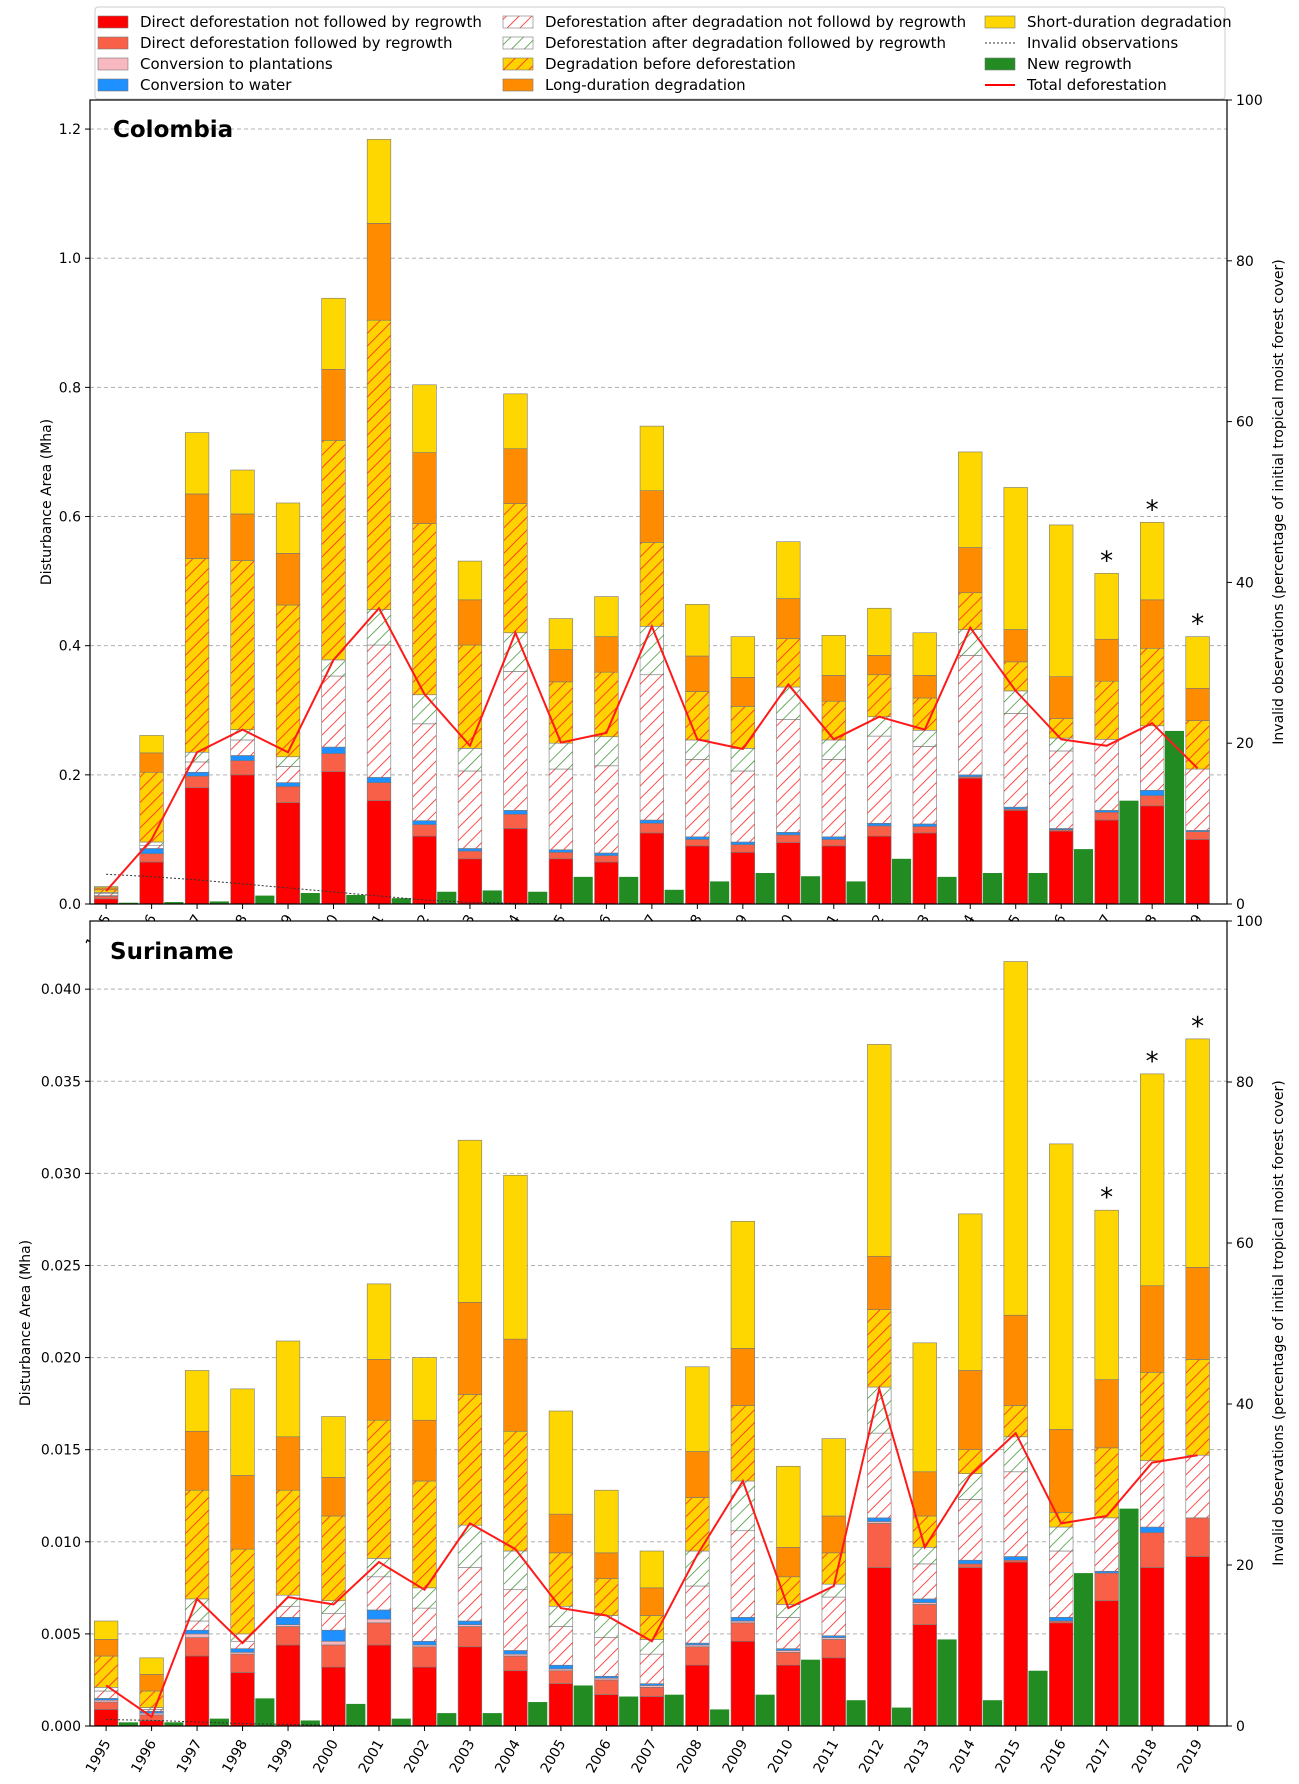 Image resolution: width=1299 pixels, height=1784 pixels. Describe the element at coordinates (151, 1666) in the screenshot. I see `bar-short-duration-degradation-1996` at that location.